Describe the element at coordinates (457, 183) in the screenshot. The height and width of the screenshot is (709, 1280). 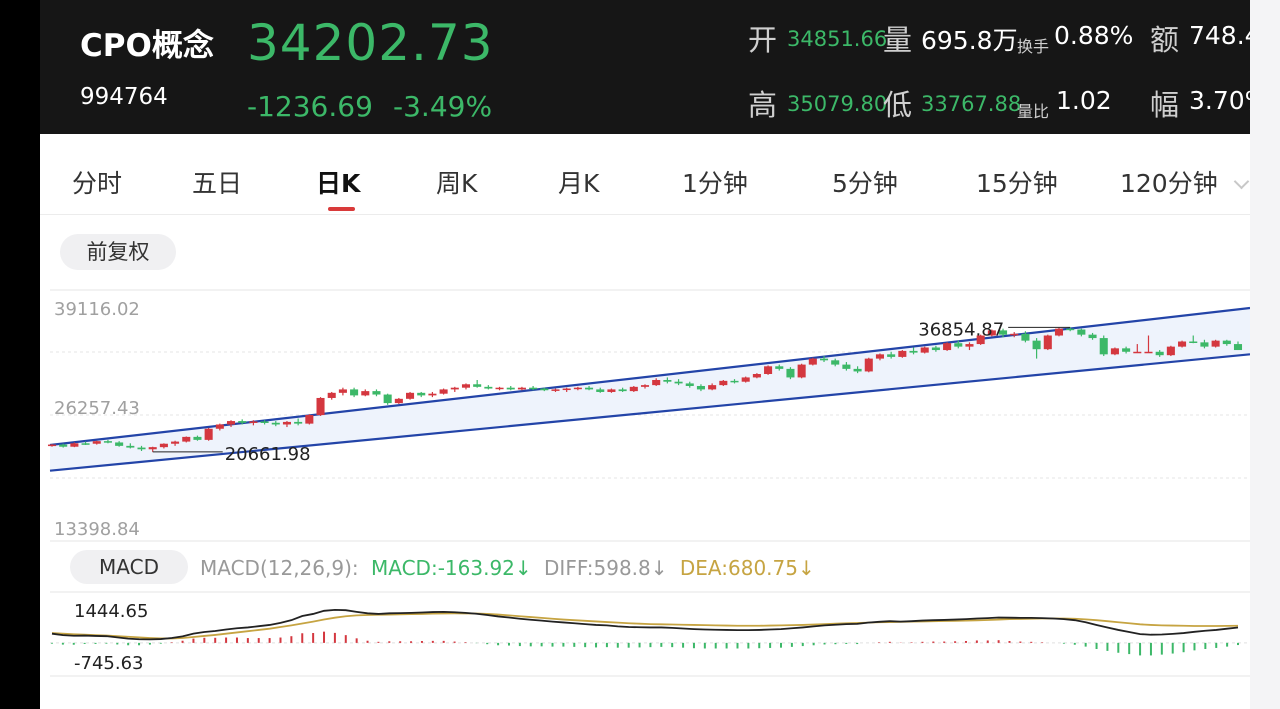
I see `tab-weekly-k: 周K` at that location.